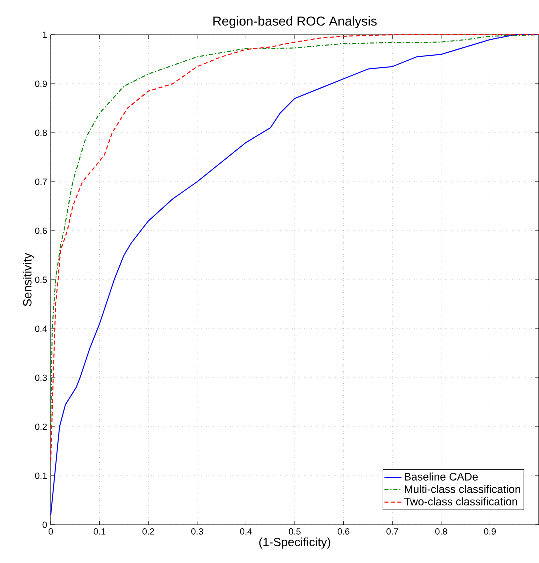 This screenshot has height=563, width=539. I want to click on y-tick-label: 1, so click(45, 35).